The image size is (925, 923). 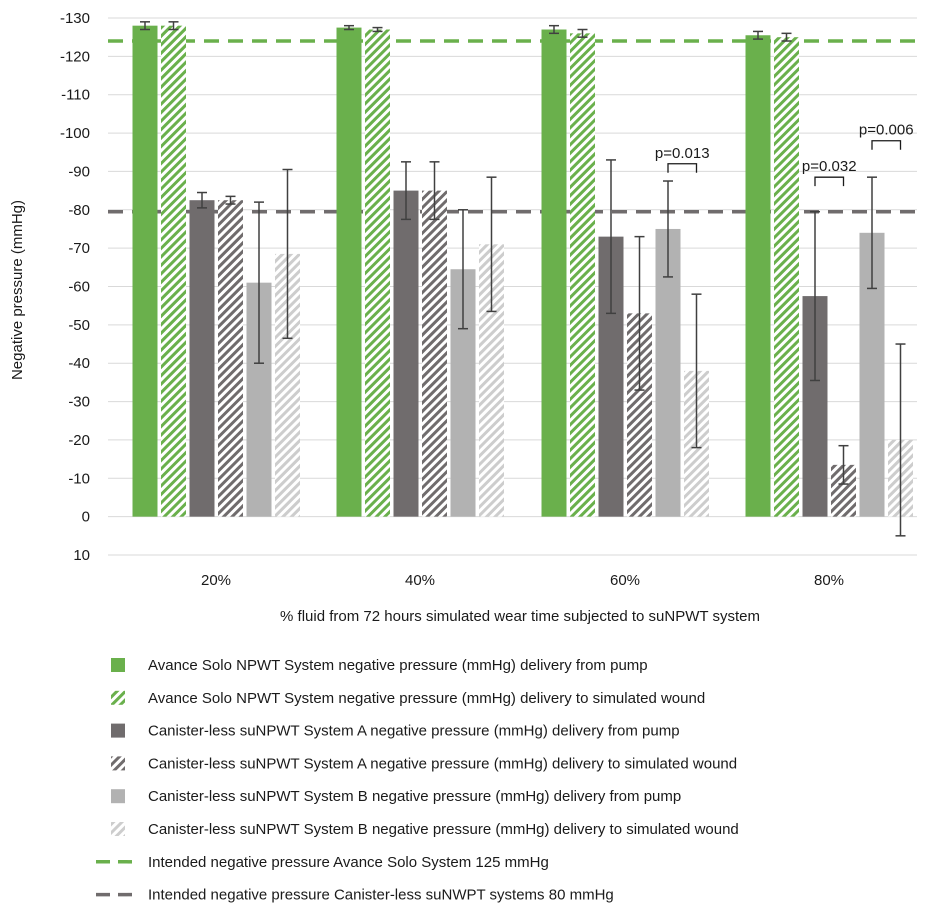 I want to click on x-tick-label: 20%, so click(x=216, y=580).